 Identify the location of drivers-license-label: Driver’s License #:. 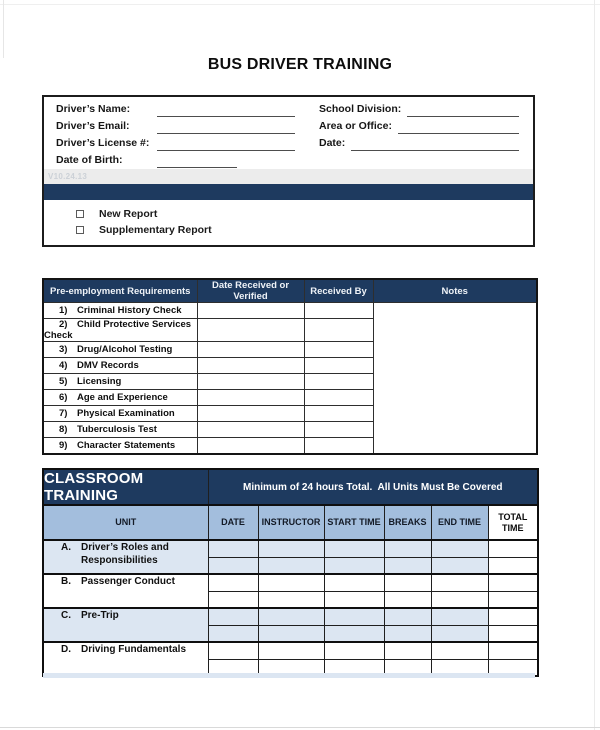
(103, 143).